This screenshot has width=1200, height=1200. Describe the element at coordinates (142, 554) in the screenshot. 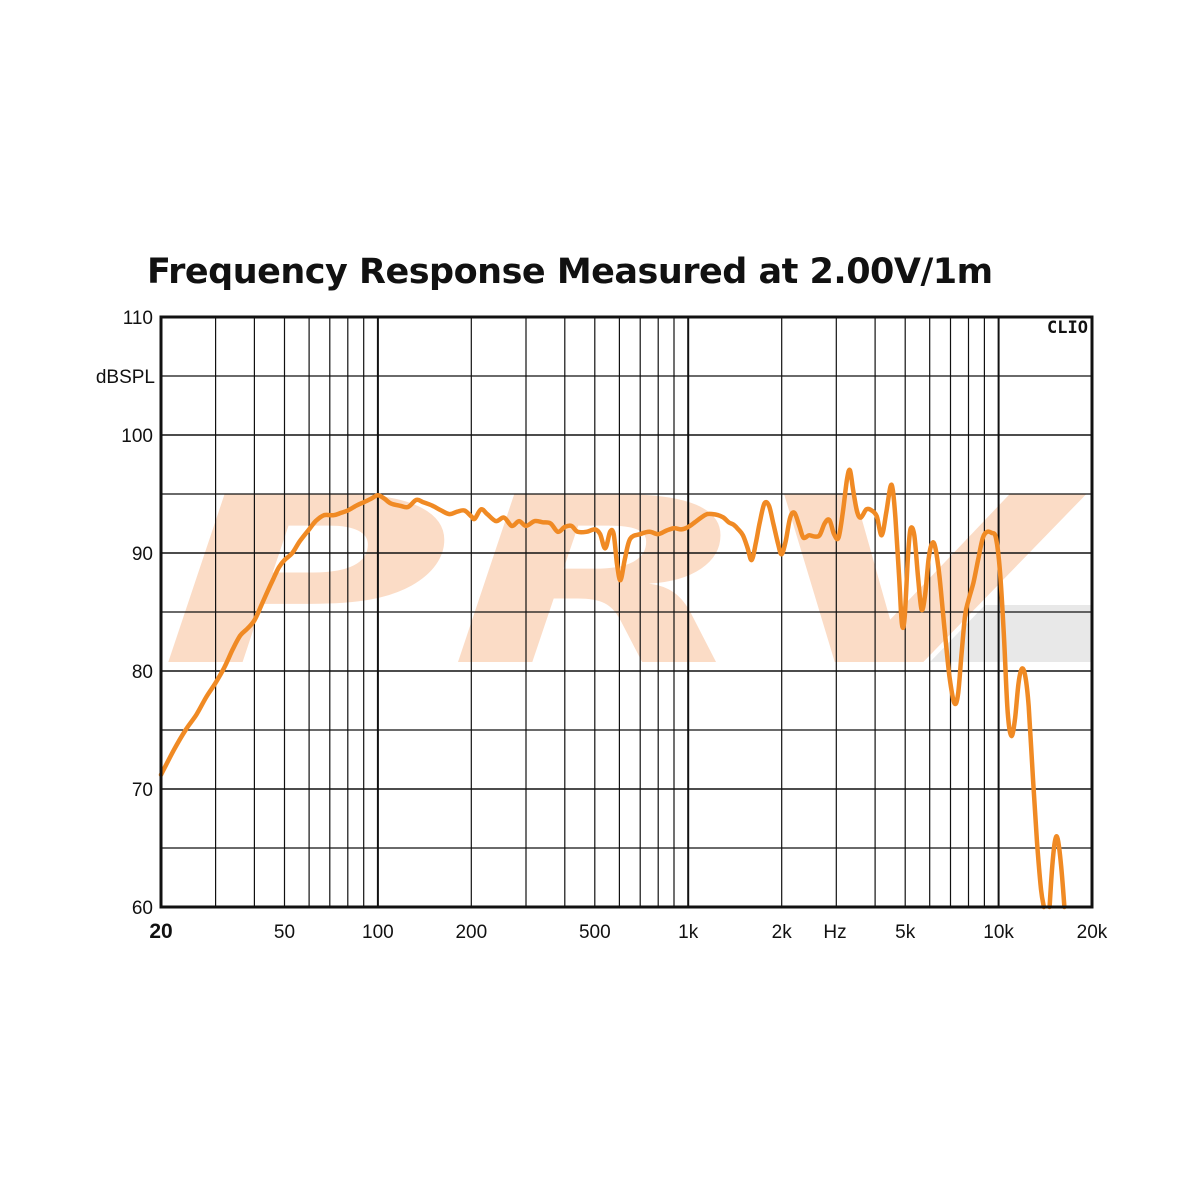

I see `y-tick-label: 90` at that location.